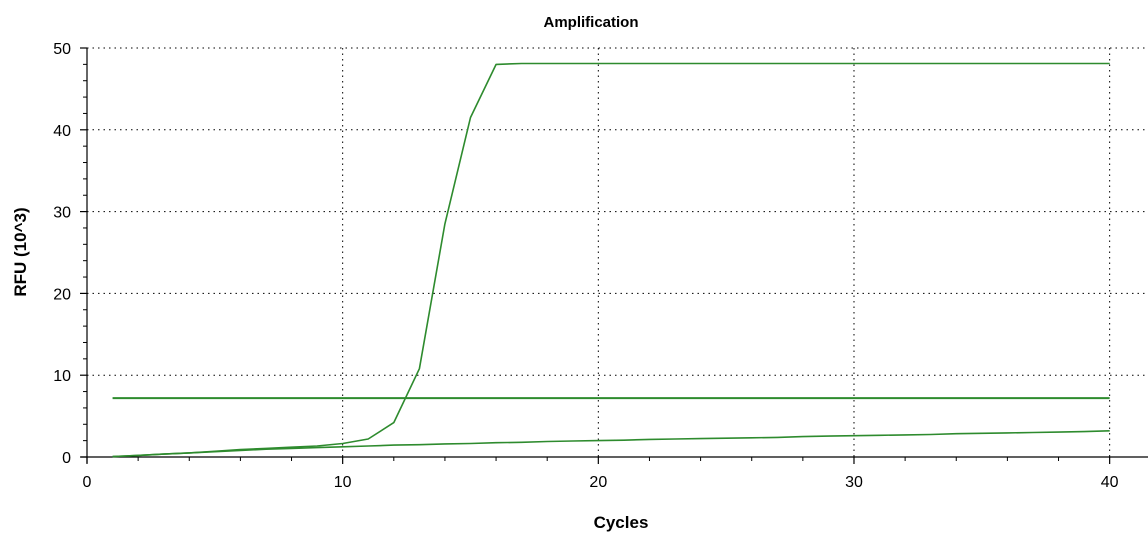  Describe the element at coordinates (62, 294) in the screenshot. I see `y-tick-label: 20` at that location.